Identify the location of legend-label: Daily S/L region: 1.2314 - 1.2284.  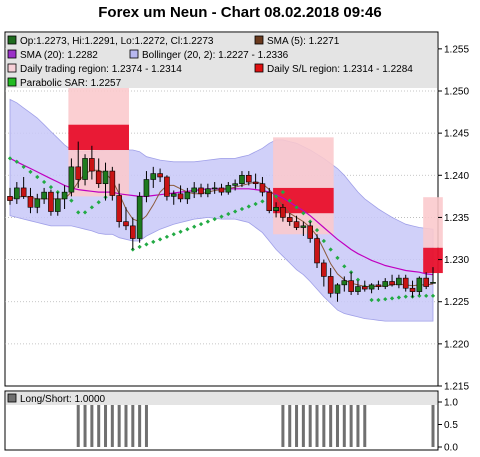
(340, 69).